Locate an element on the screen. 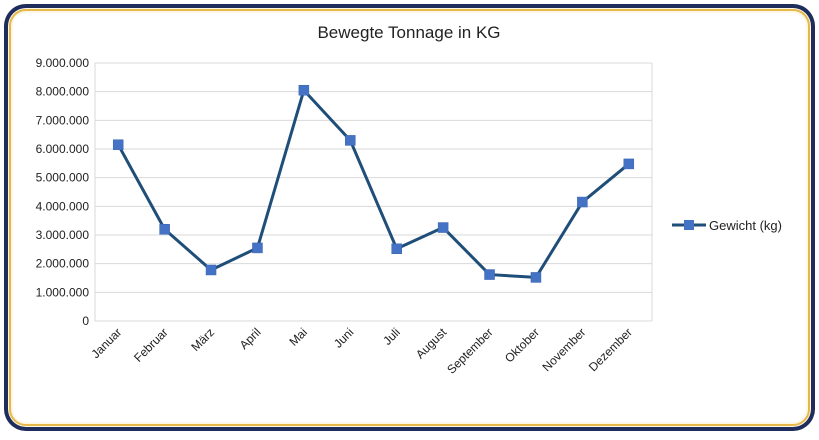  legend: Gewicht (kg) is located at coordinates (727, 225).